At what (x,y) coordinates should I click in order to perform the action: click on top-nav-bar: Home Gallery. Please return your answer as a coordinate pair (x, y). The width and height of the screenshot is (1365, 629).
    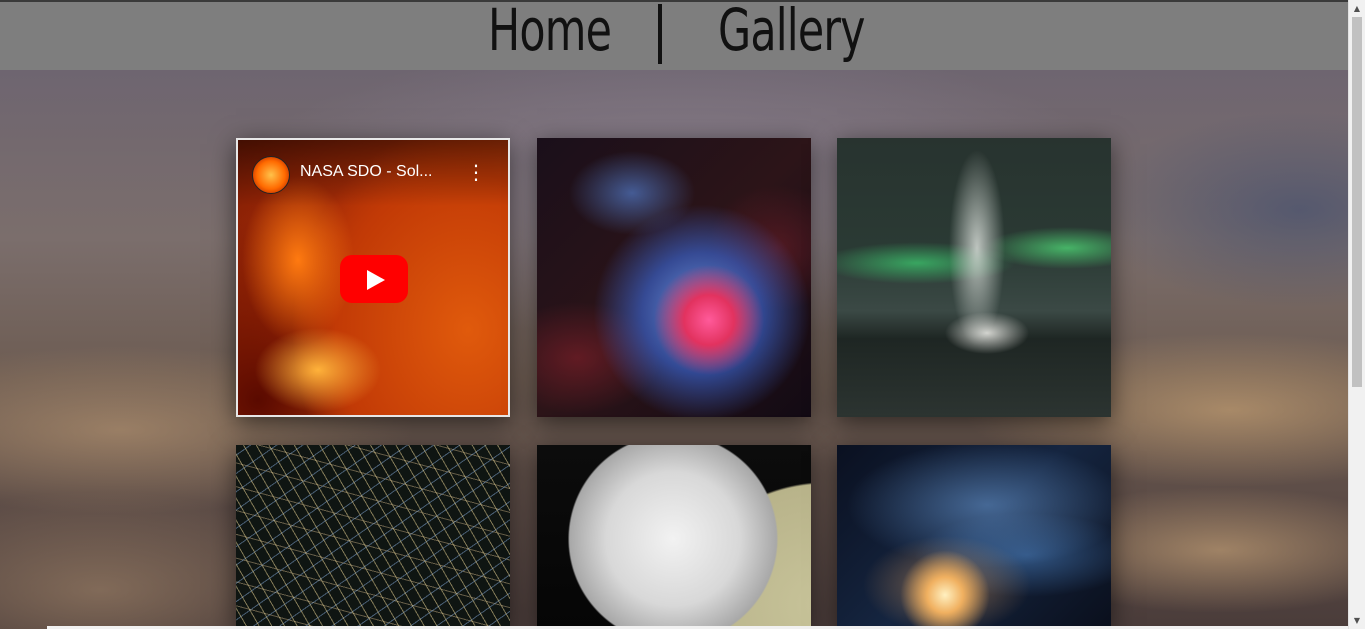
    Looking at the image, I should click on (674, 35).